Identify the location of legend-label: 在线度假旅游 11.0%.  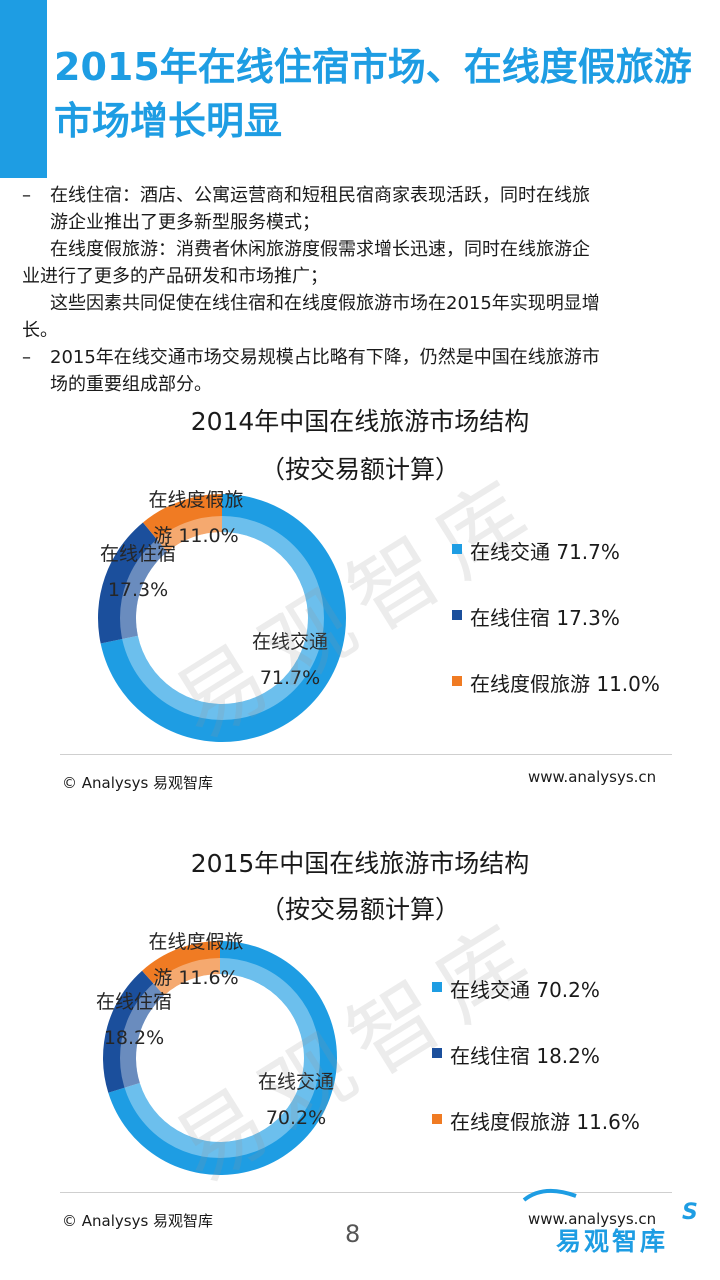
(565, 684).